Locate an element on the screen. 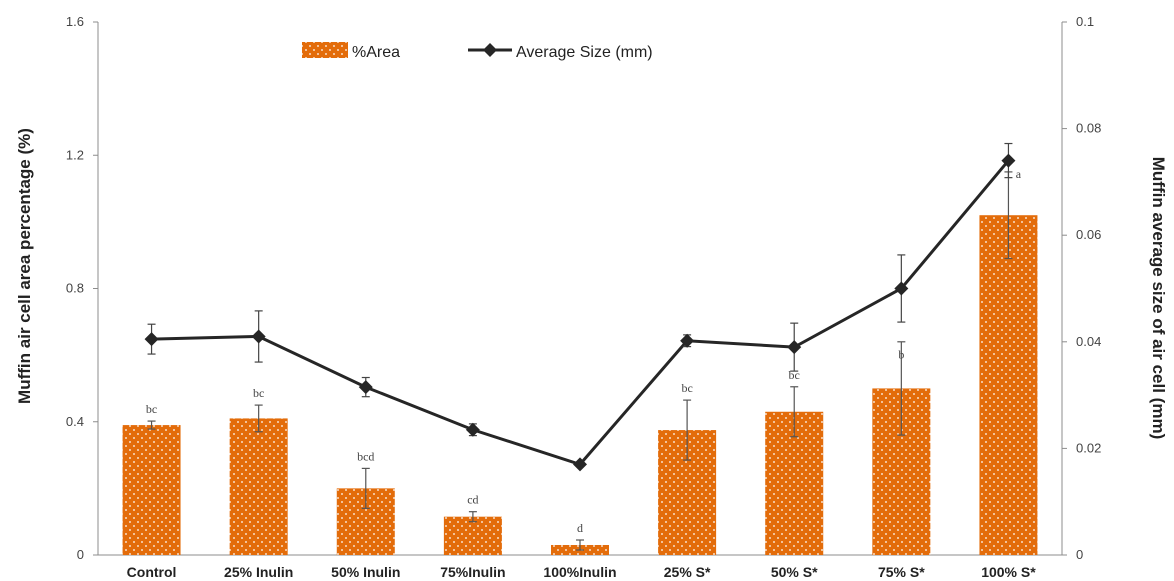 The image size is (1174, 581). x-tick-label: 100%Inulin is located at coordinates (579, 572).